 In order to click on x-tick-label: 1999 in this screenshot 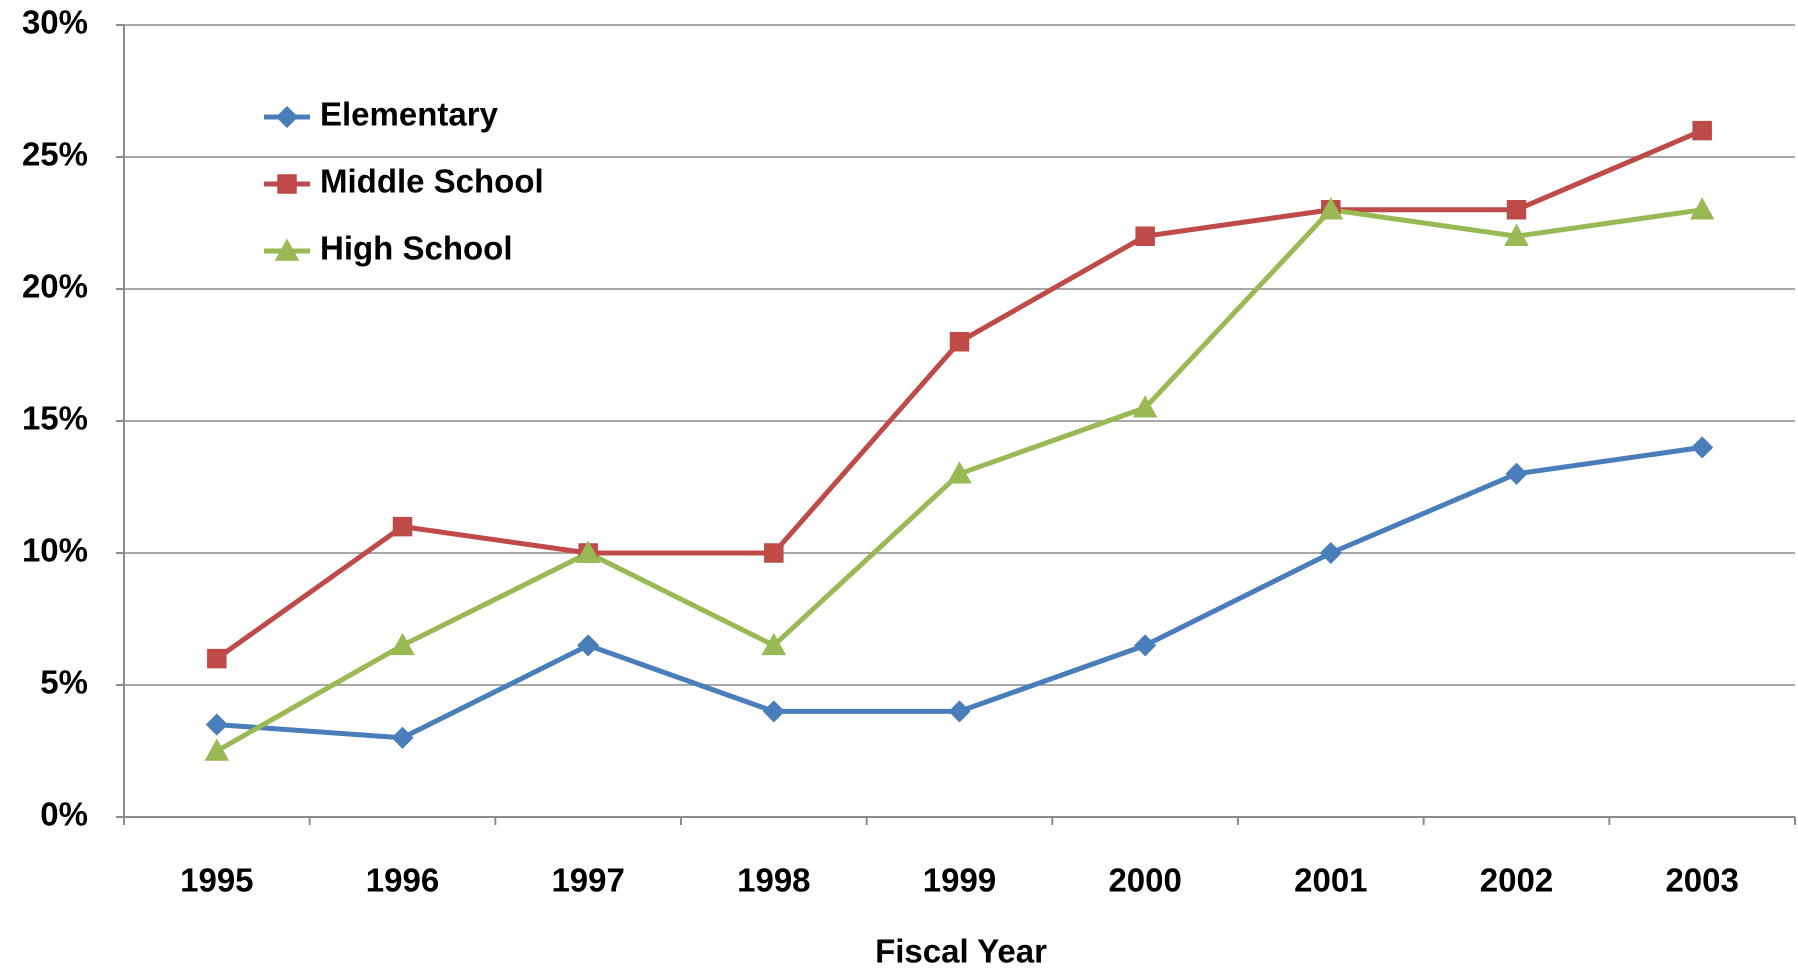, I will do `click(959, 880)`.